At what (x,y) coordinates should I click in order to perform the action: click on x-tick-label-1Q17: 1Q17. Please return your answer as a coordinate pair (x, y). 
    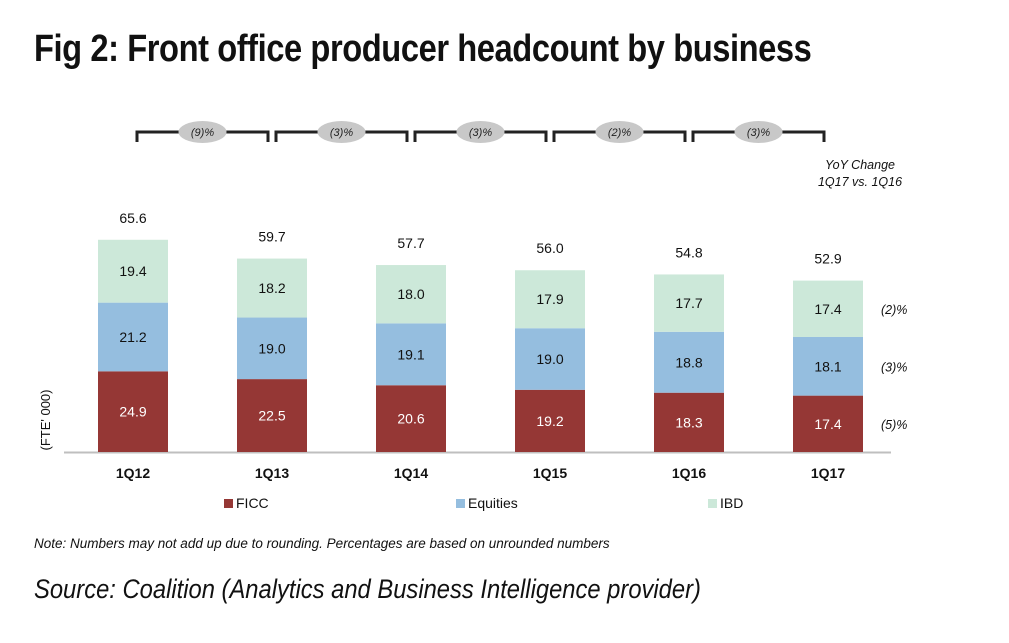
    Looking at the image, I should click on (828, 473).